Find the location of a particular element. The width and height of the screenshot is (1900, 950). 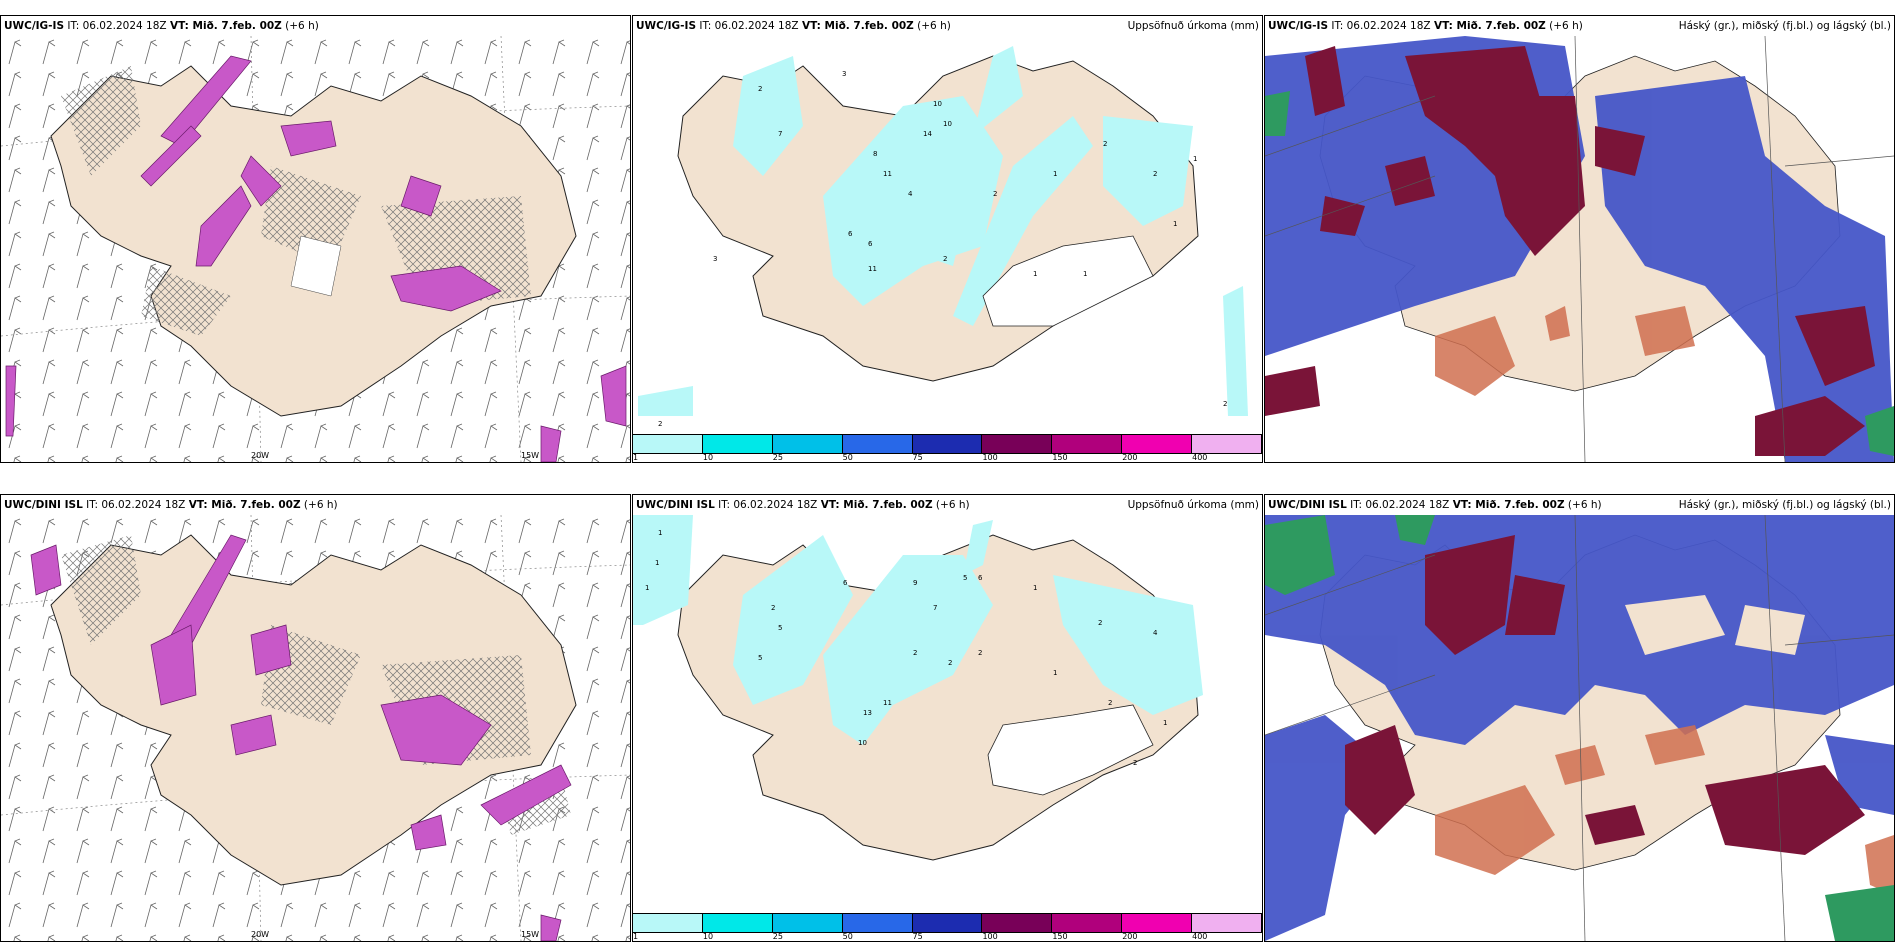

colorbar-tick-label: 25 is located at coordinates (777, 457).